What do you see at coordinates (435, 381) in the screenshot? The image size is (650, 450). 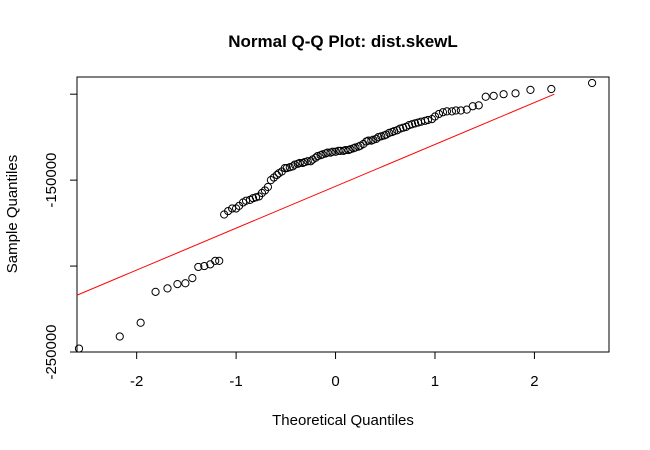 I see `x-tick-label: 1` at bounding box center [435, 381].